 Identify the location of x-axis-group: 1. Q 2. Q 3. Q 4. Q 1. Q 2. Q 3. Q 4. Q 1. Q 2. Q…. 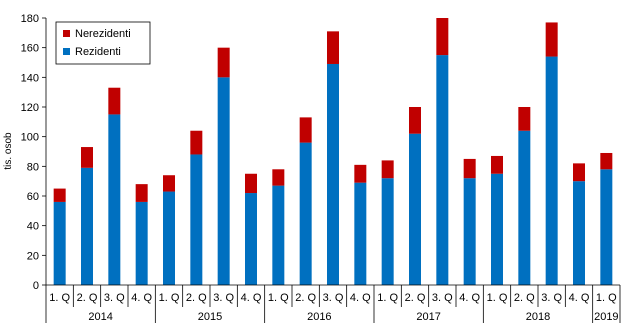
(333, 303).